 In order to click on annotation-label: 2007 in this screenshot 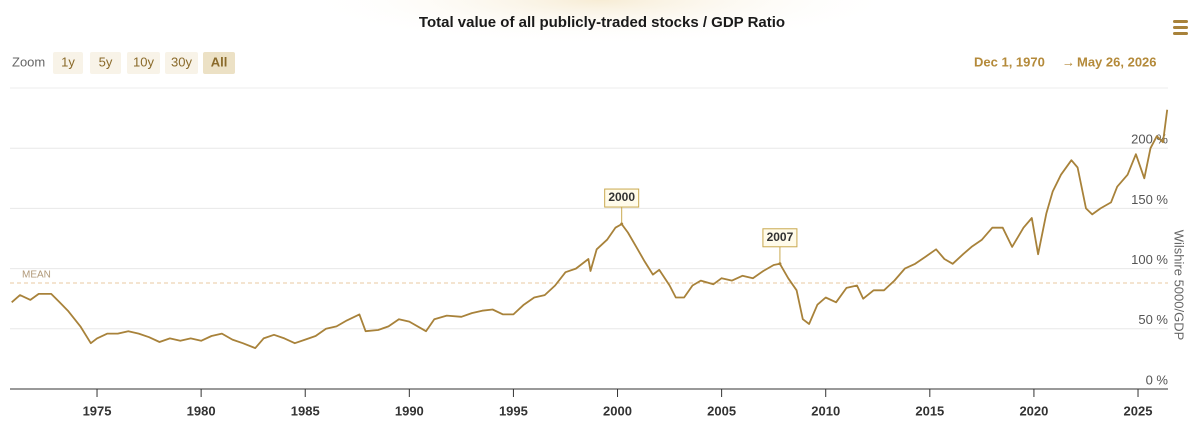, I will do `click(780, 237)`.